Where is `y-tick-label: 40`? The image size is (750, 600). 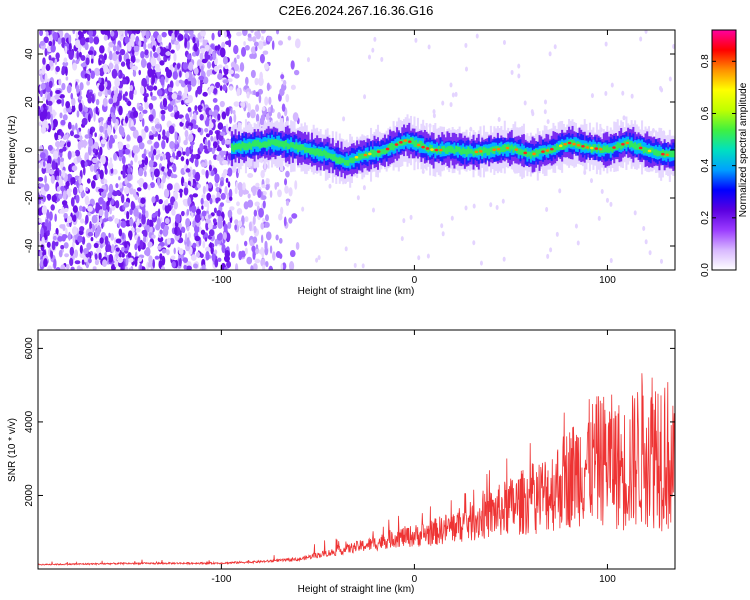 y-tick-label: 40 is located at coordinates (29, 54).